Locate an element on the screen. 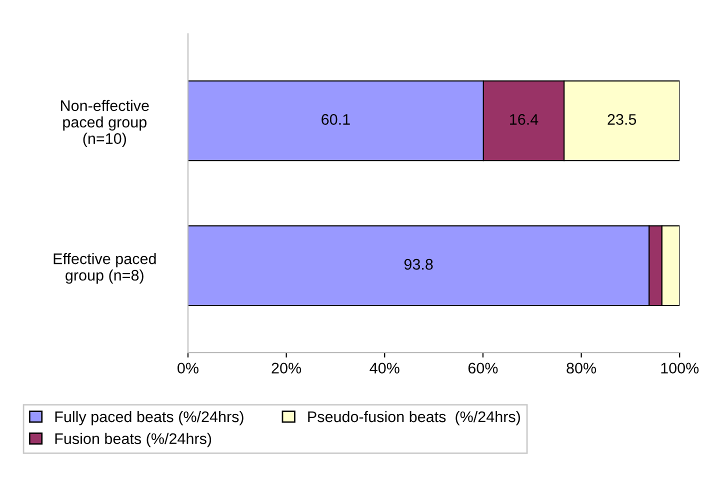 This screenshot has height=483, width=723. x-tick-label: 60% is located at coordinates (483, 368).